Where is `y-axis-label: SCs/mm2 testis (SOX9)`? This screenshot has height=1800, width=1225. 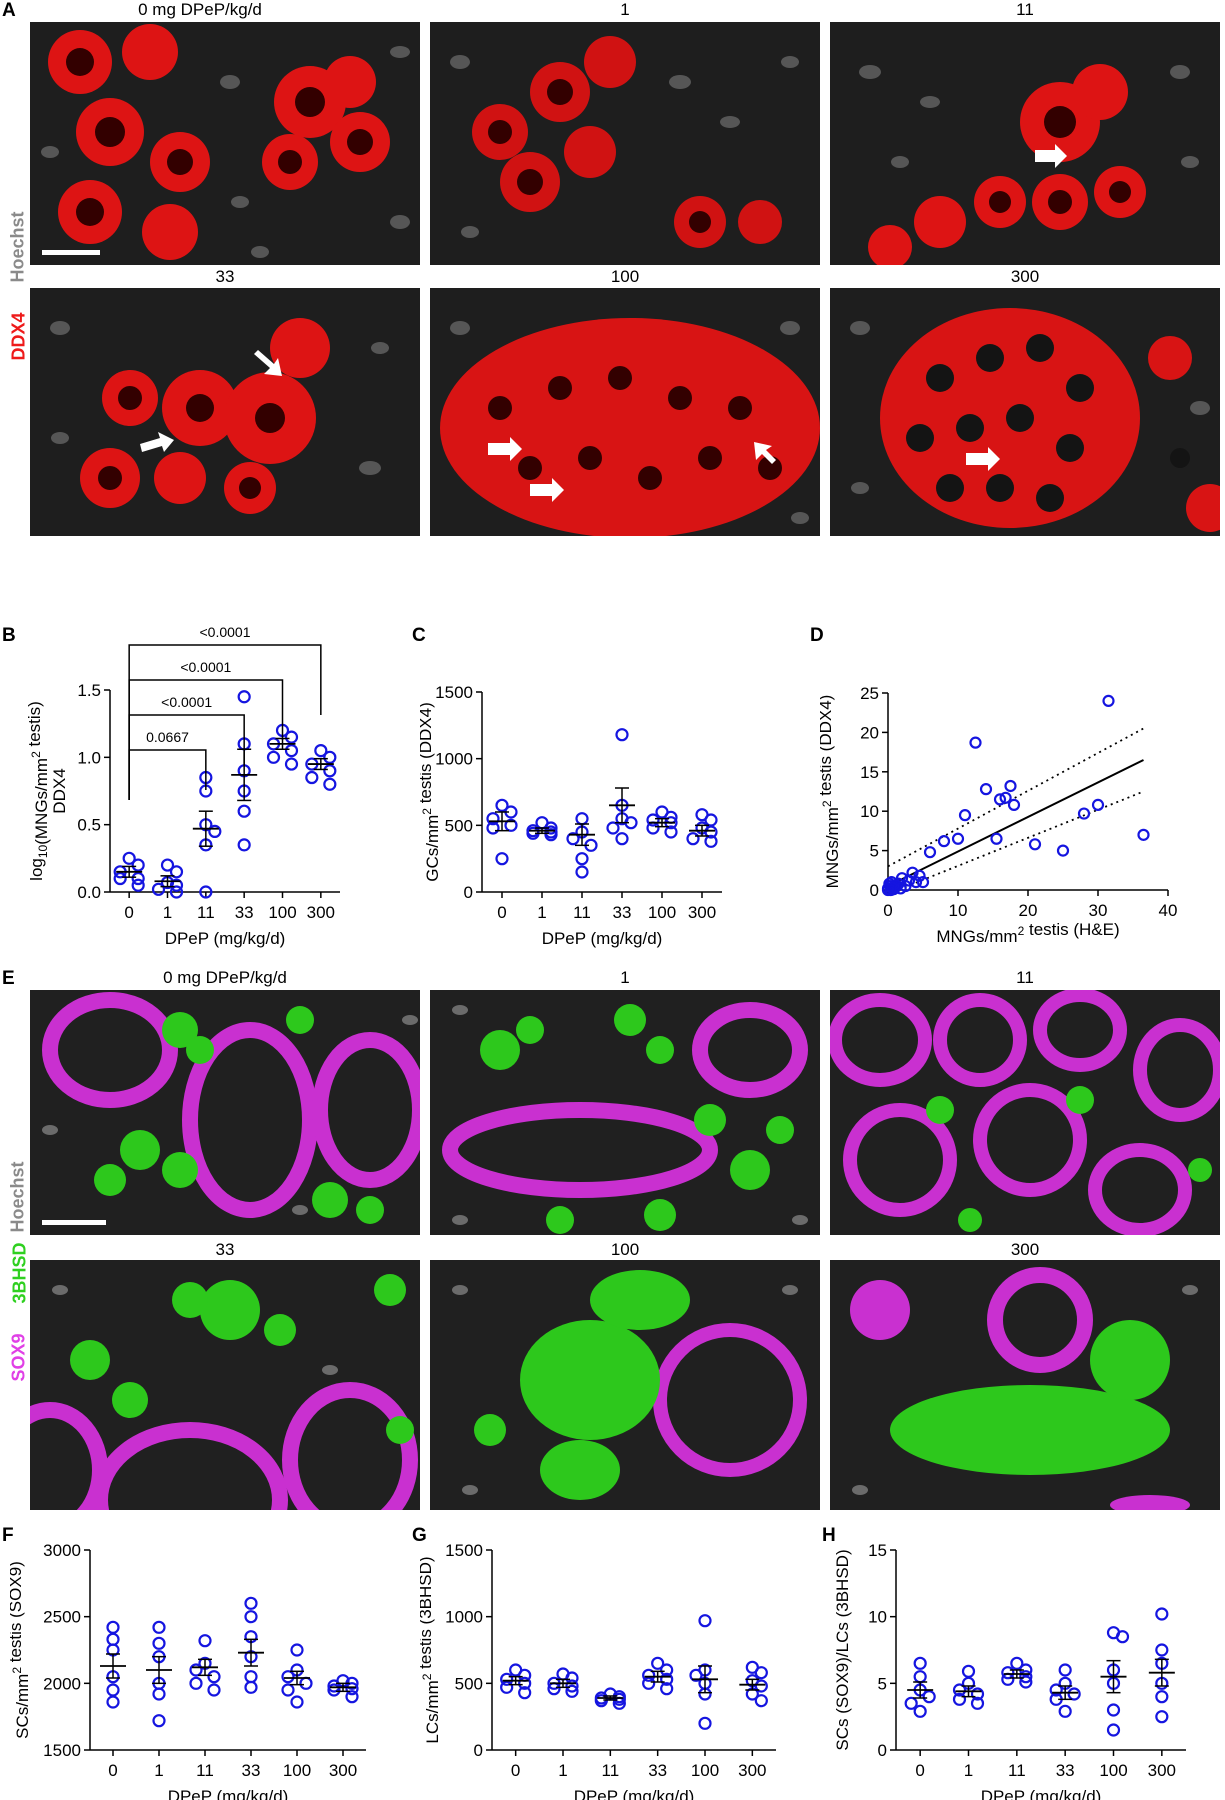 y-axis-label: SCs/mm2 testis (SOX9) is located at coordinates (21, 1650).